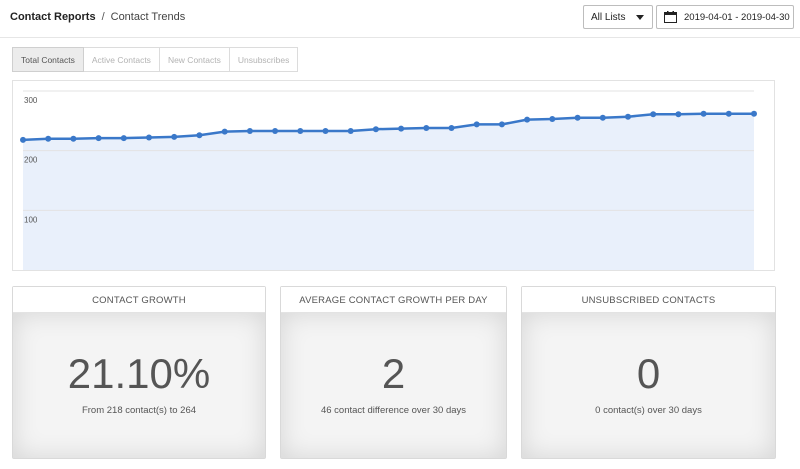 Image resolution: width=800 pixels, height=469 pixels. What do you see at coordinates (737, 17) in the screenshot?
I see `date-range-value: 2019-04-01 - 2019-04-30` at bounding box center [737, 17].